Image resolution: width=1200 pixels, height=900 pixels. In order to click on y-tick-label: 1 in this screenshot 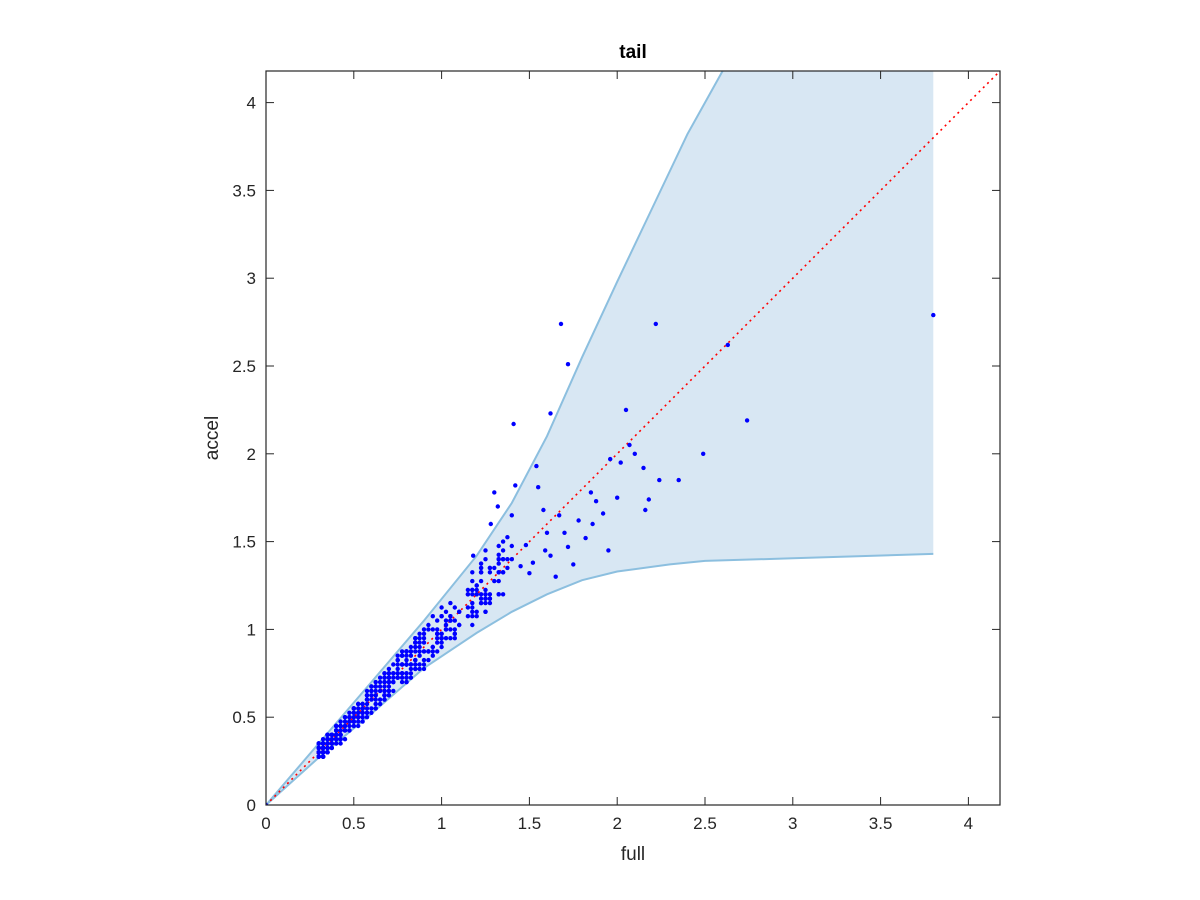, I will do `click(251, 629)`.